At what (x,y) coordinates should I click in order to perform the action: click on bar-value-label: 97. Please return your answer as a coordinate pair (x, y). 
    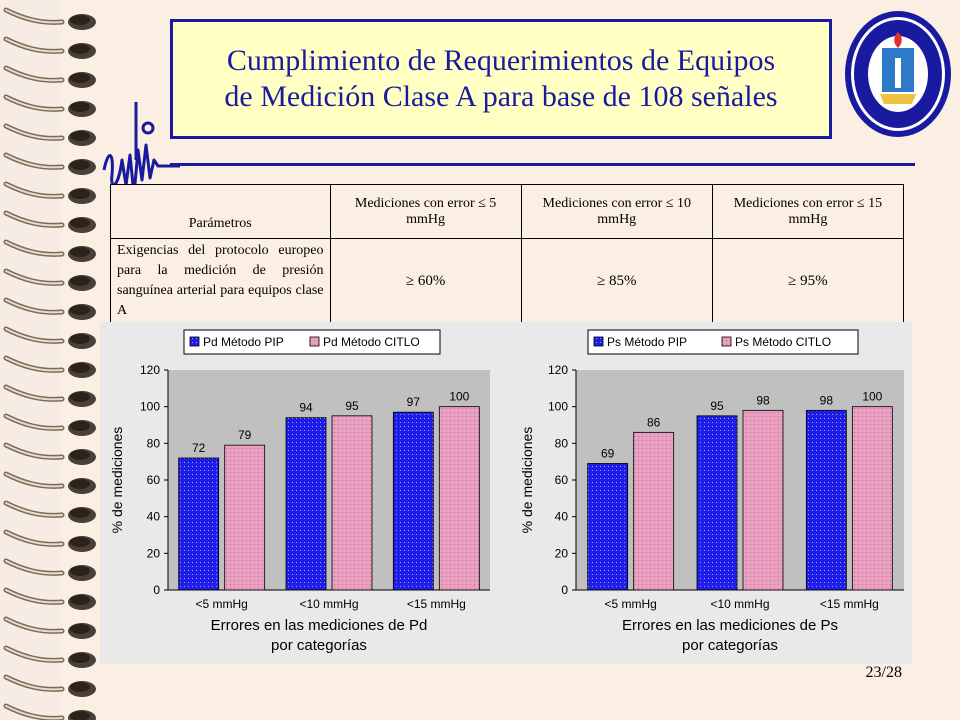
    Looking at the image, I should click on (414, 402).